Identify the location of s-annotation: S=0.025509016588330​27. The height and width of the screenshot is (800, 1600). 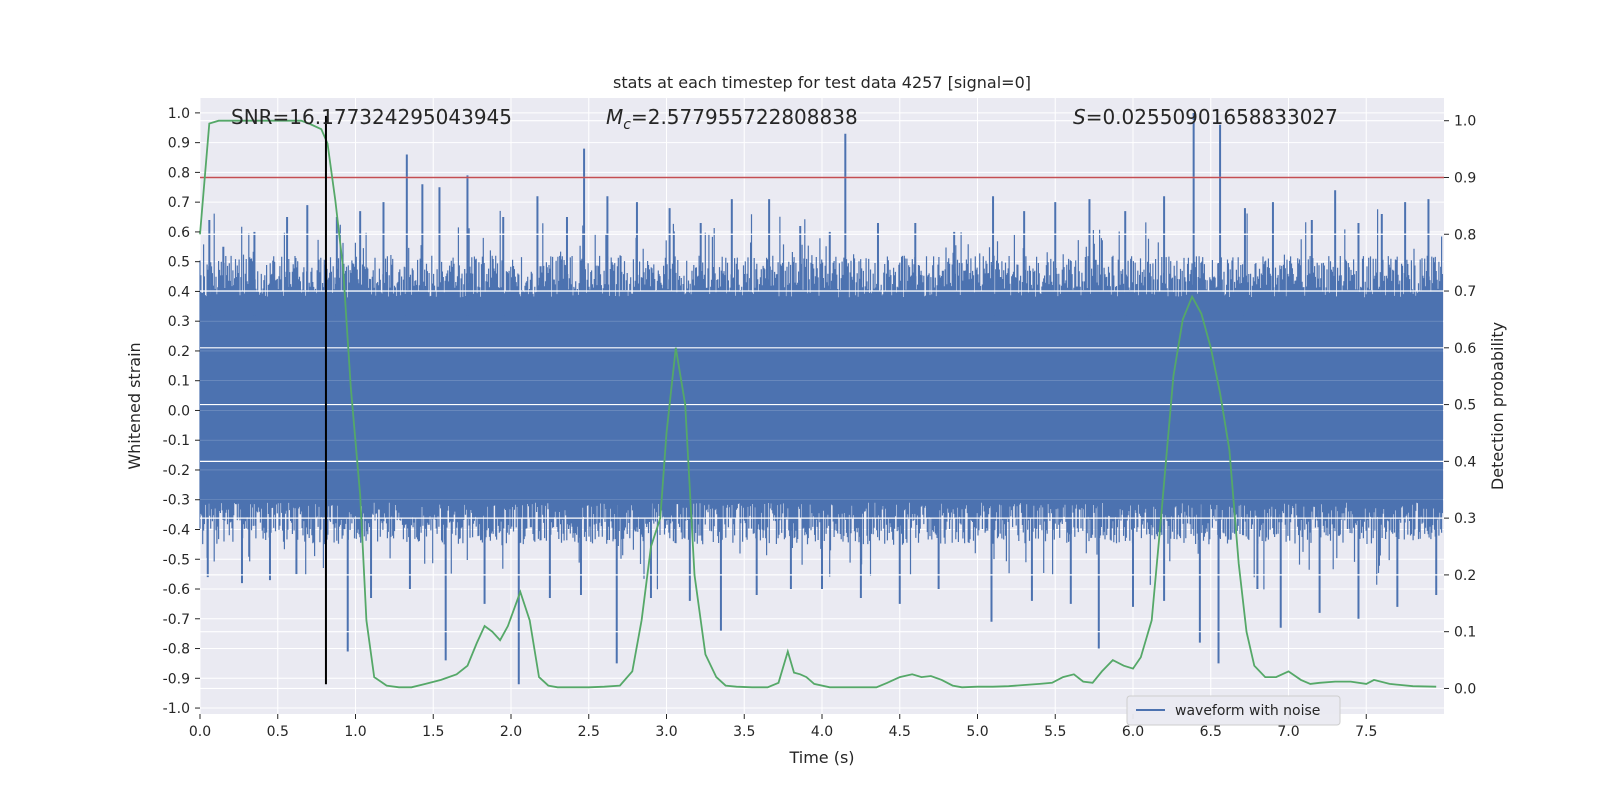
(1205, 117).